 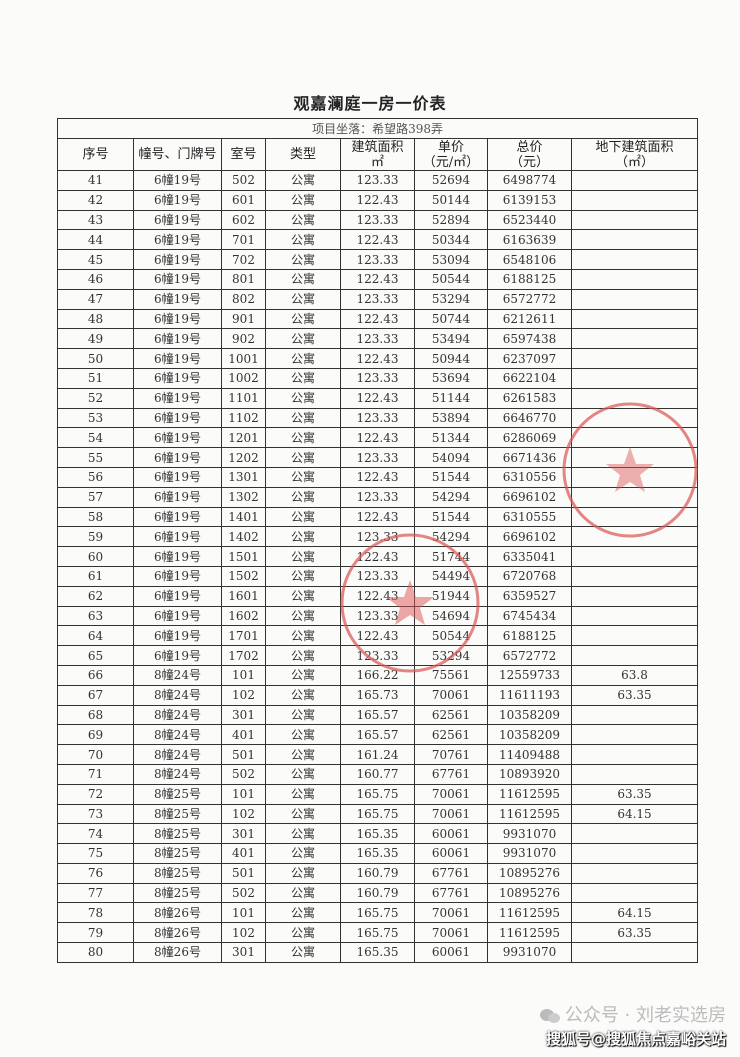 I want to click on table-row: 74 8幢25号 301 公寓 165.35 60061 9931070, so click(x=378, y=834).